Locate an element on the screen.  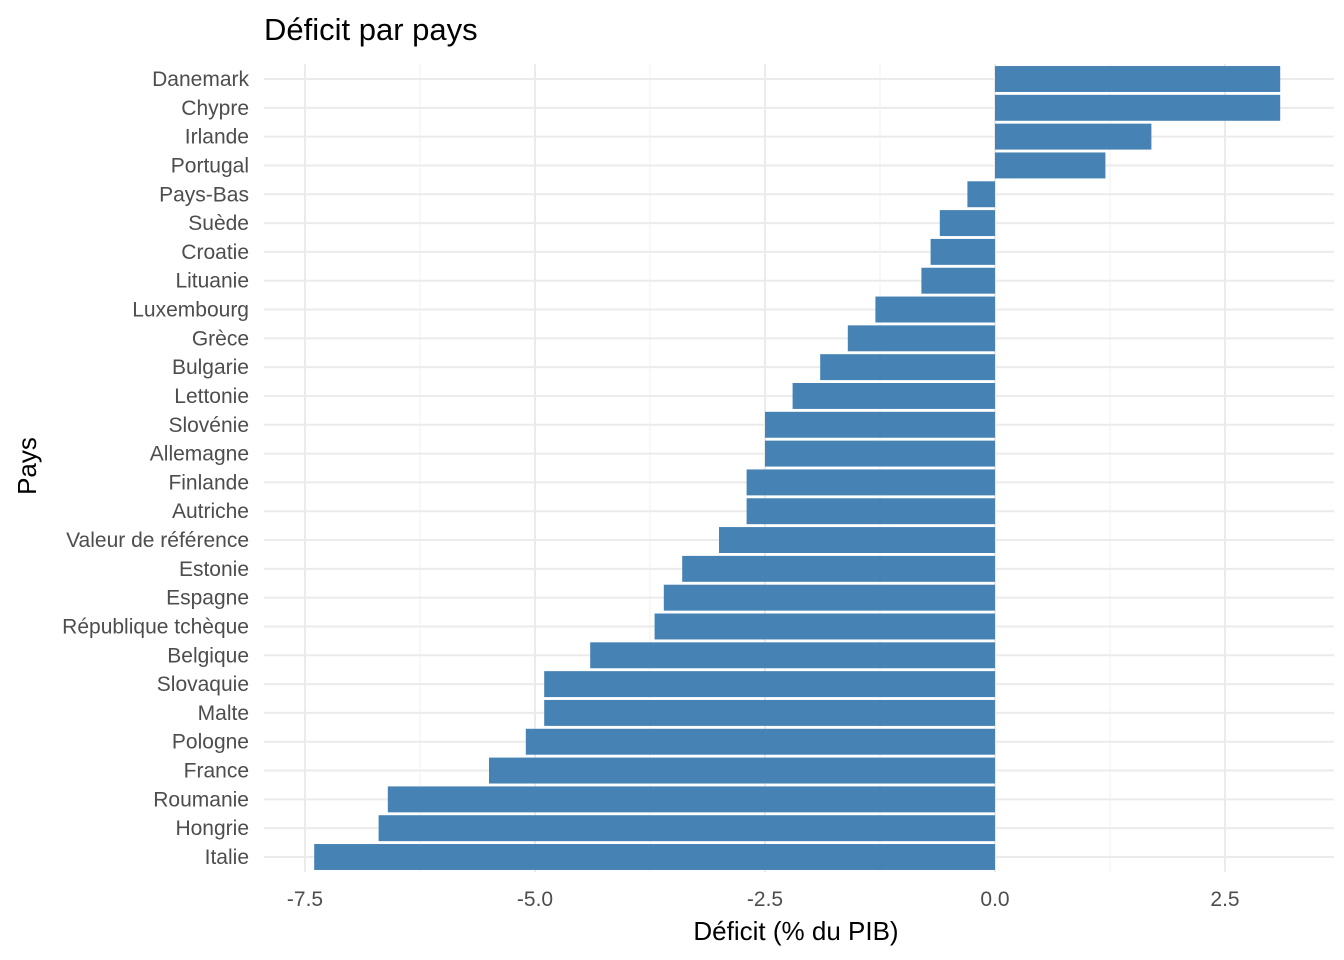
y-category-label: Luxembourg is located at coordinates (190, 310).